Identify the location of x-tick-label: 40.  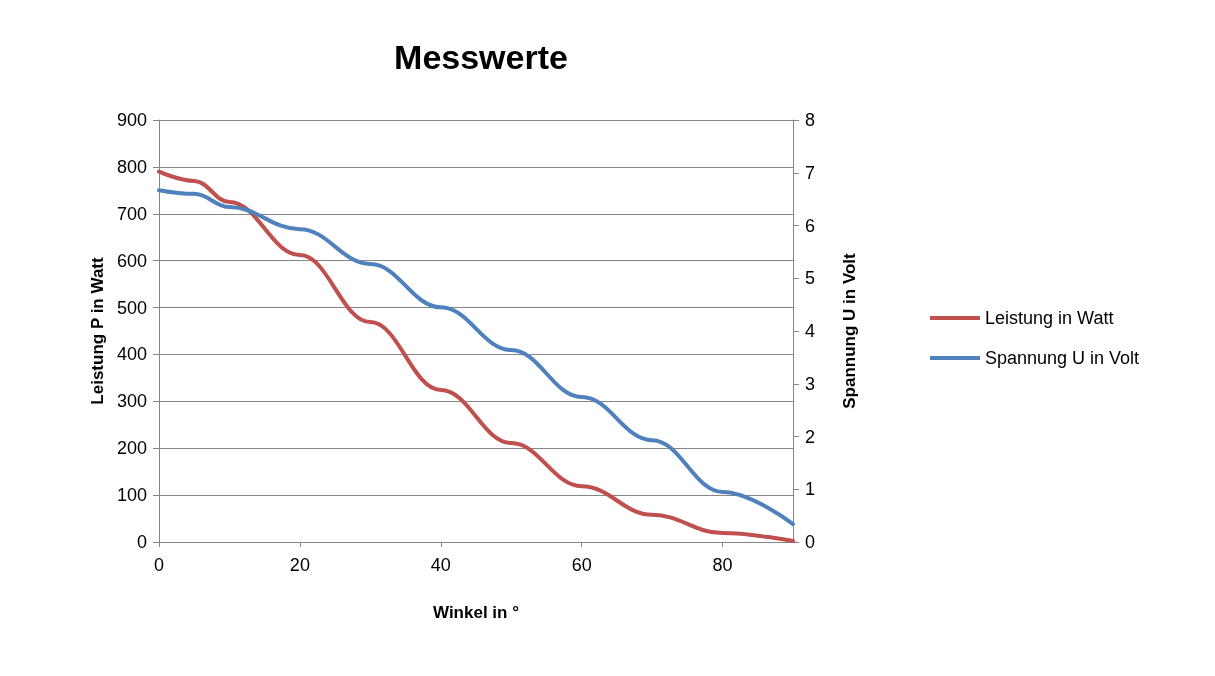
(440, 565).